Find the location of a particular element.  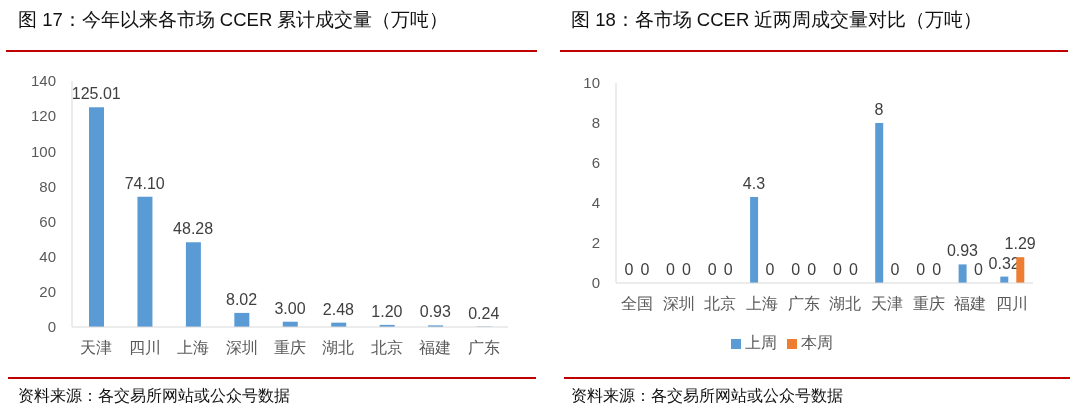

y-tick-label: 120 is located at coordinates (43, 116).